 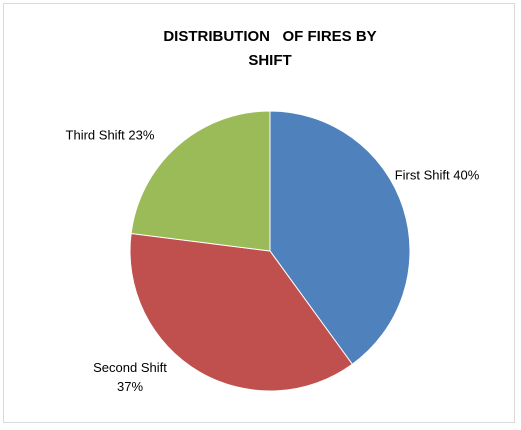 I want to click on chart-title: DISTRIBUTION OF FIRES BY SHIFT, so click(x=272, y=48).